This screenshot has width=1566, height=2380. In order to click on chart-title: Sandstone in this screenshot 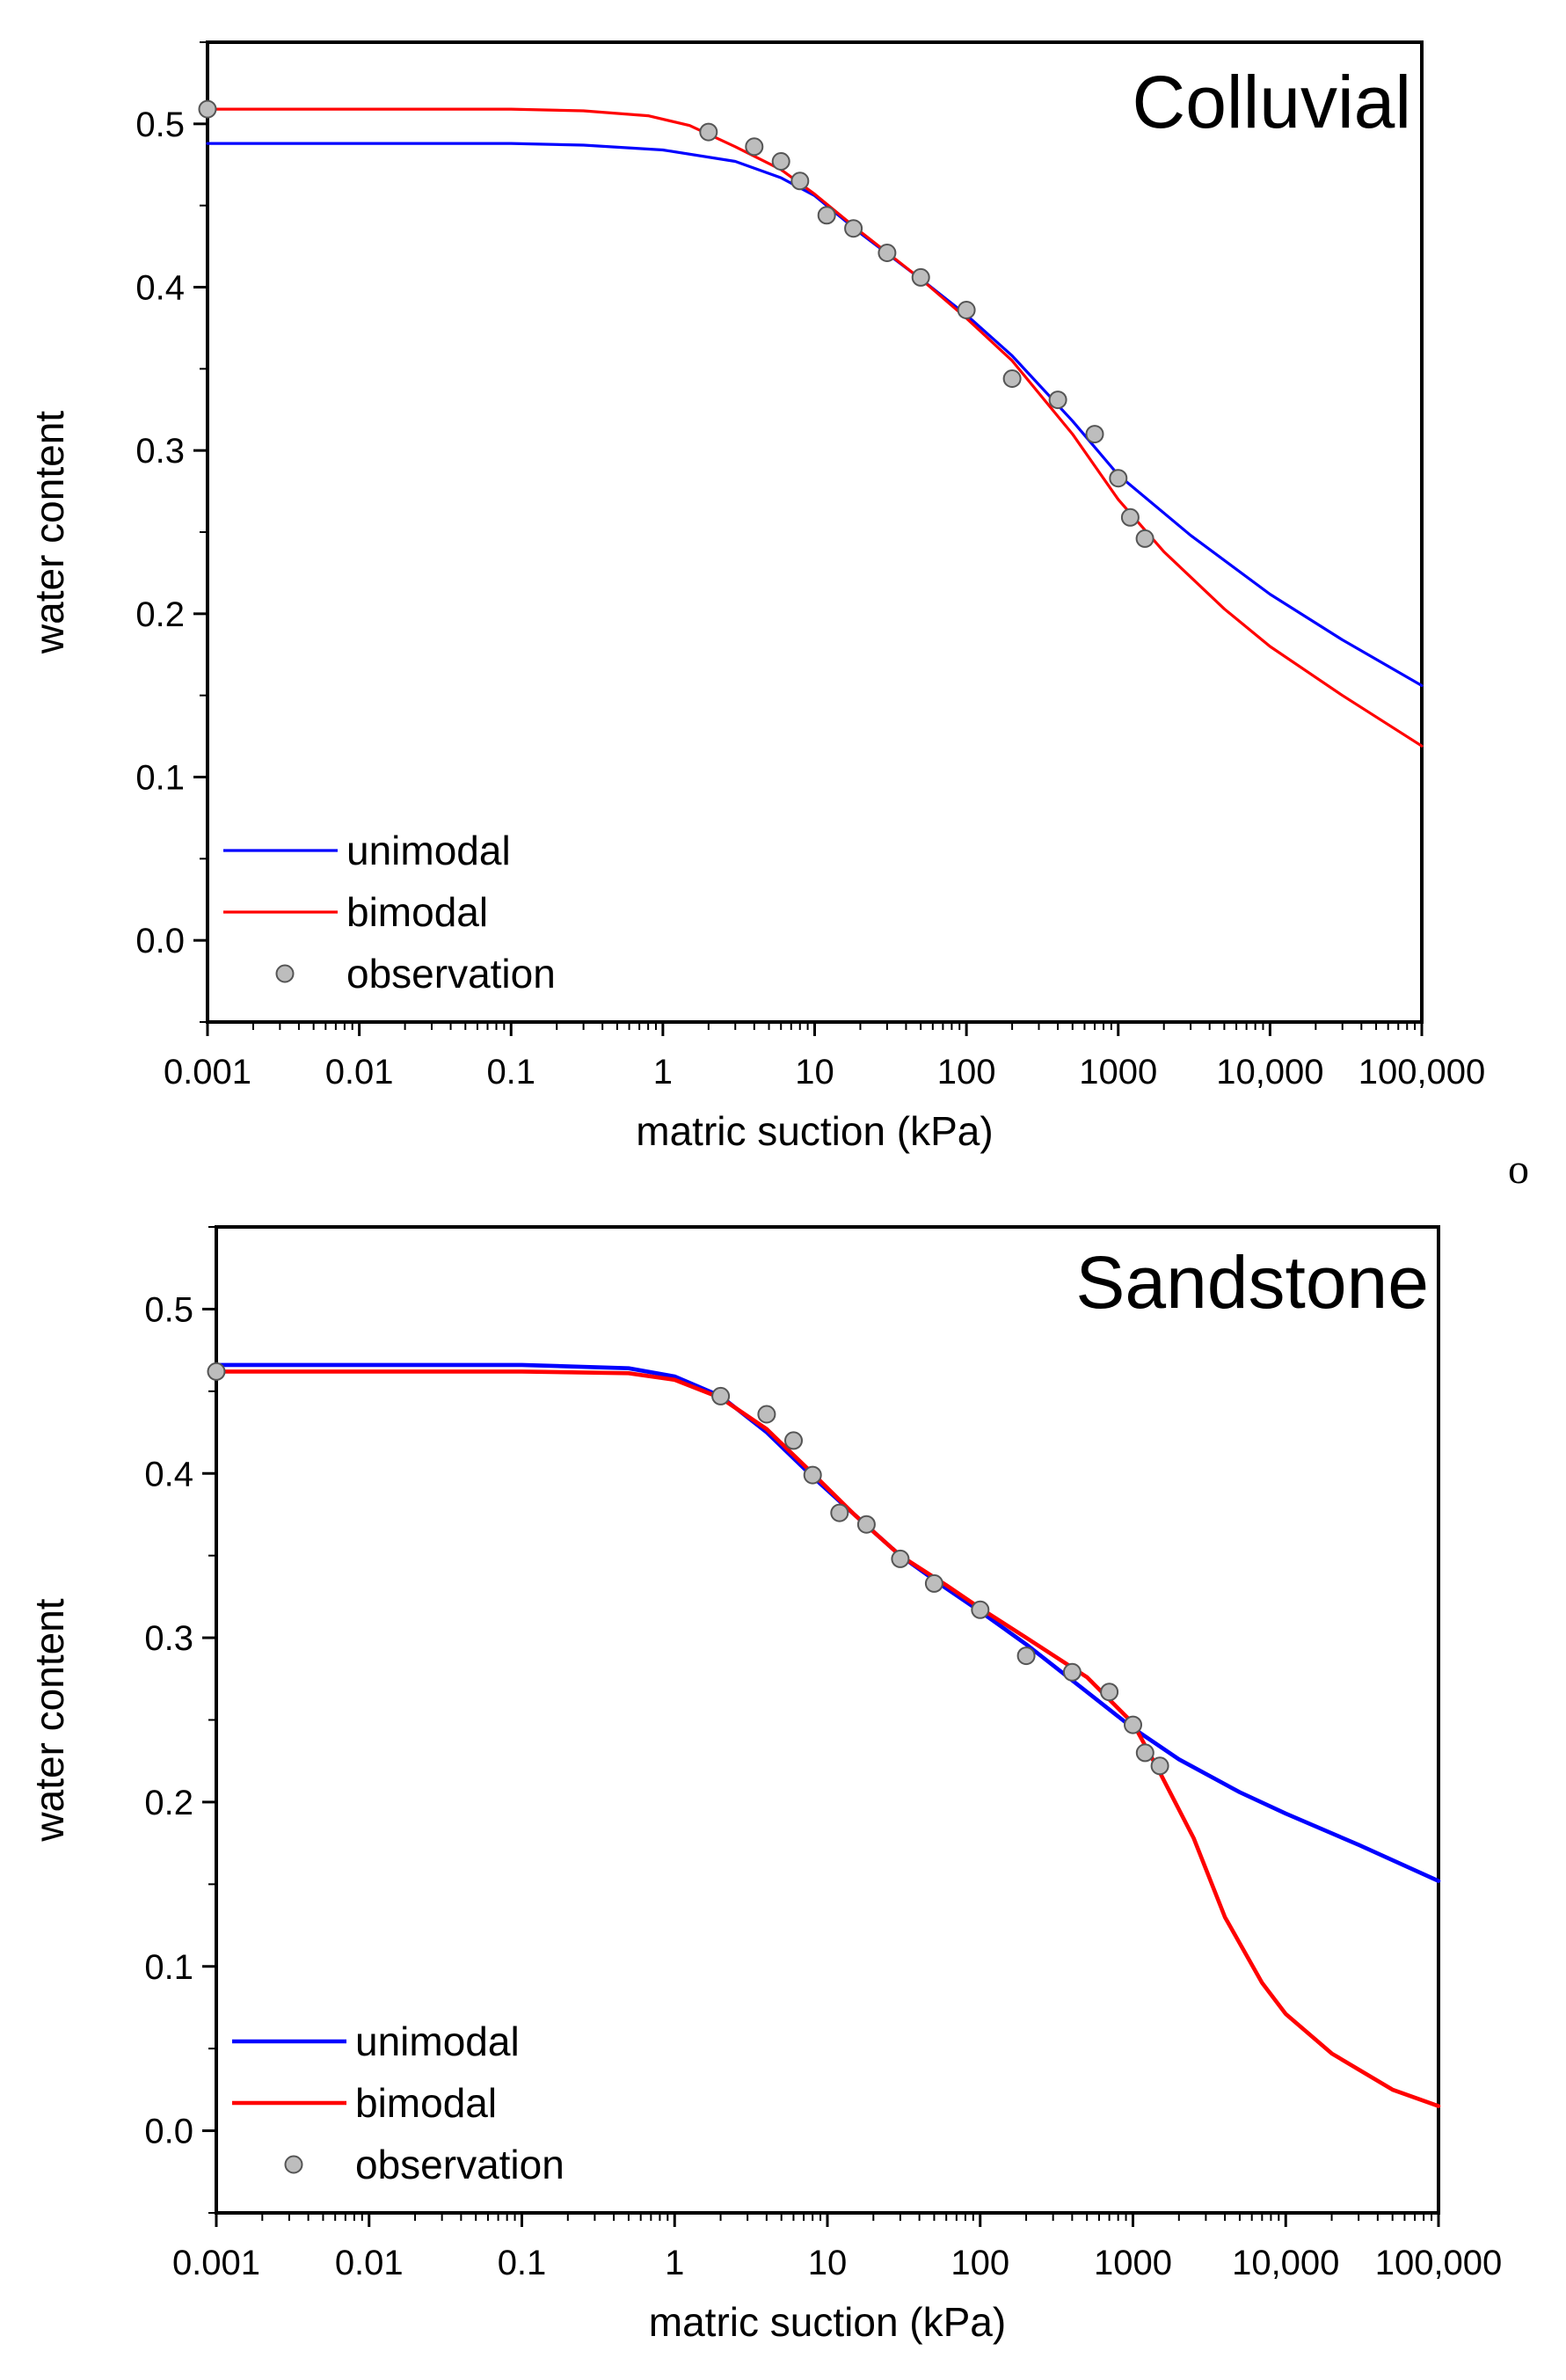, I will do `click(1252, 1282)`.